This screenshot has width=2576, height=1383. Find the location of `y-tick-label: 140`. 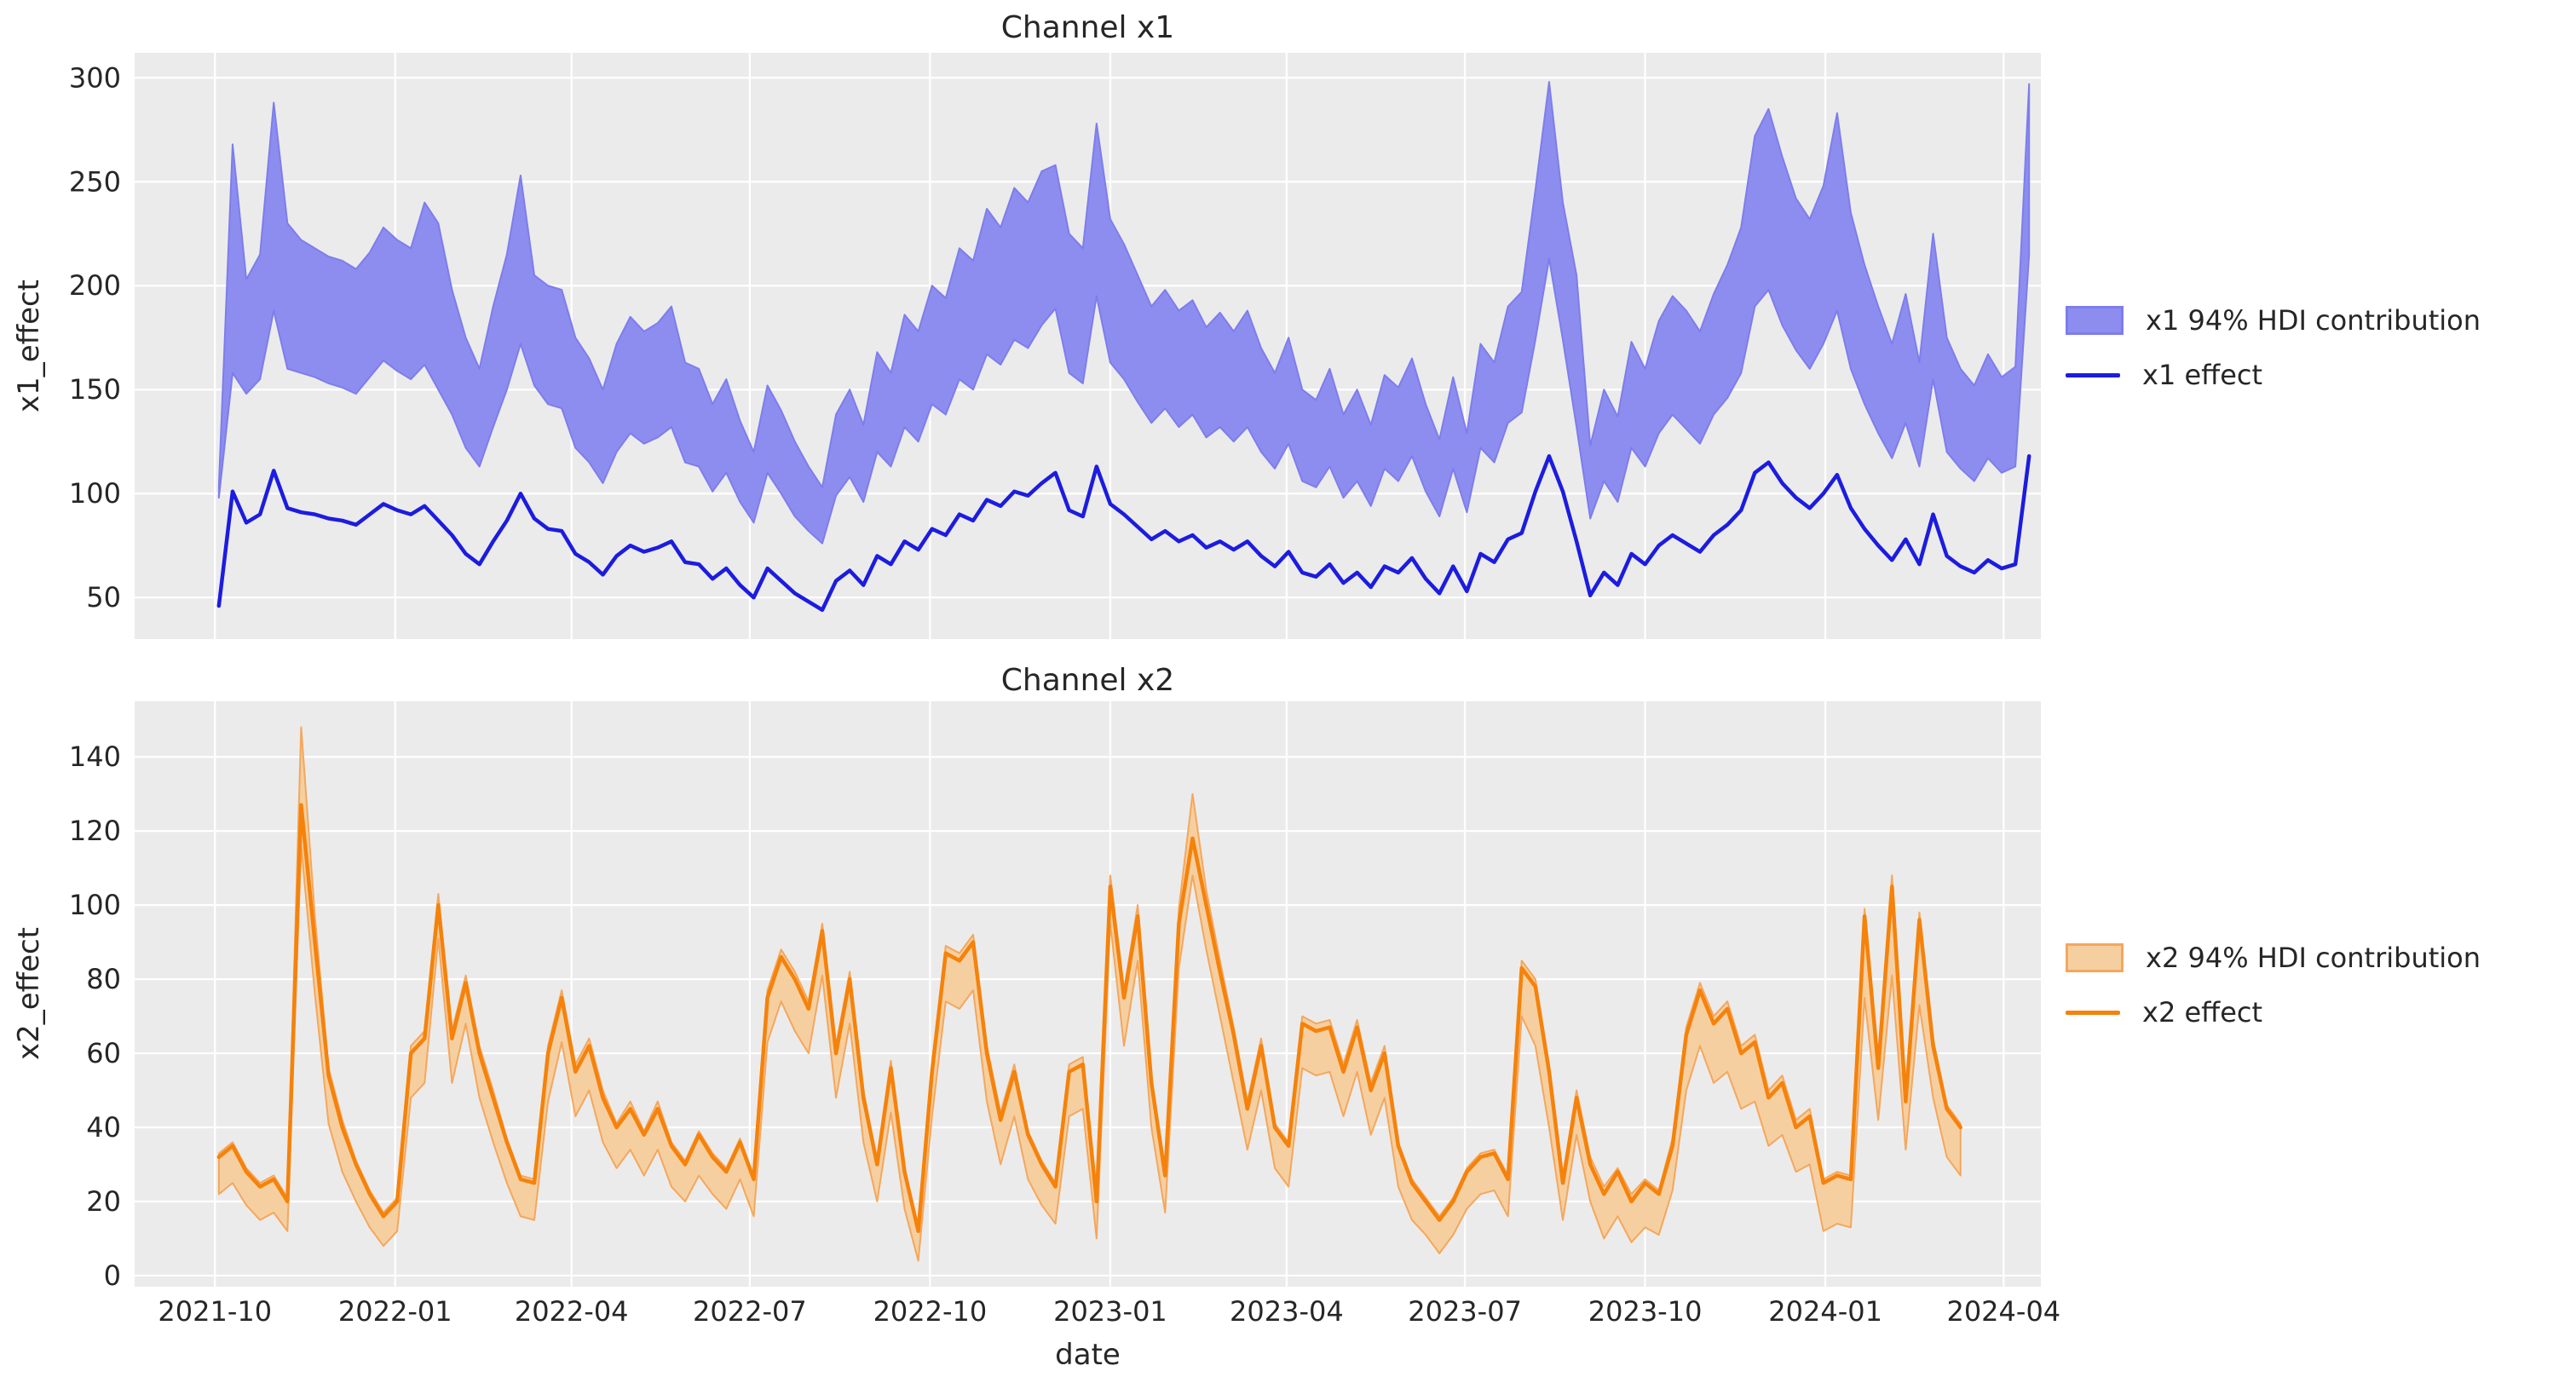

y-tick-label: 140 is located at coordinates (95, 756).